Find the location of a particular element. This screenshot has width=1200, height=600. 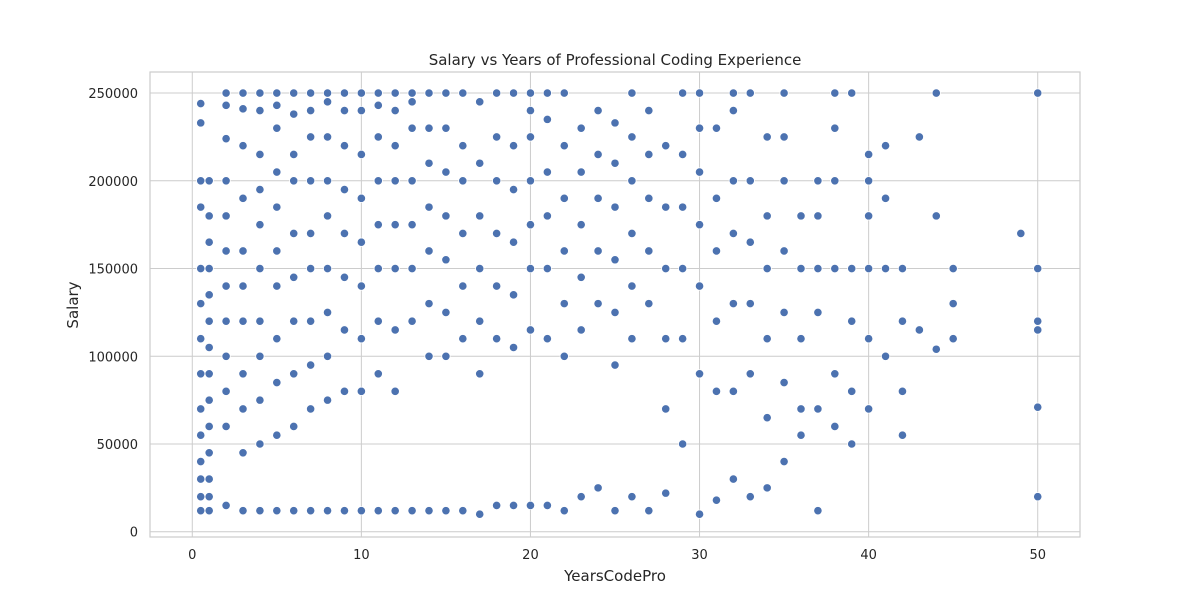

x-axis-label: YearsCodePro is located at coordinates (614, 576).